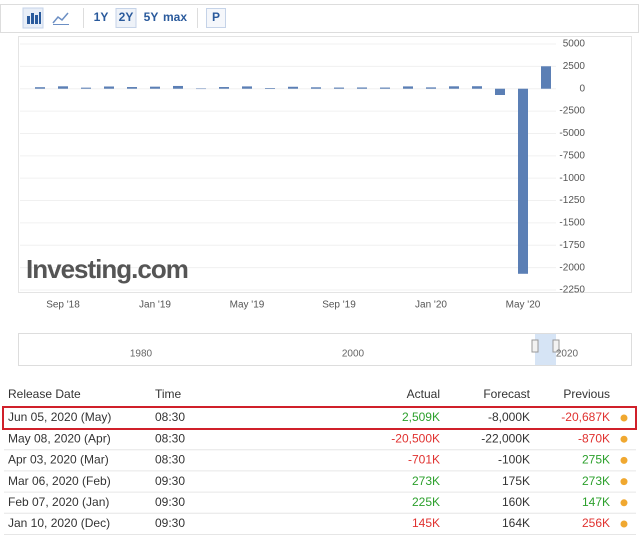  Describe the element at coordinates (574, 44) in the screenshot. I see `y-tick-label: 5000` at that location.